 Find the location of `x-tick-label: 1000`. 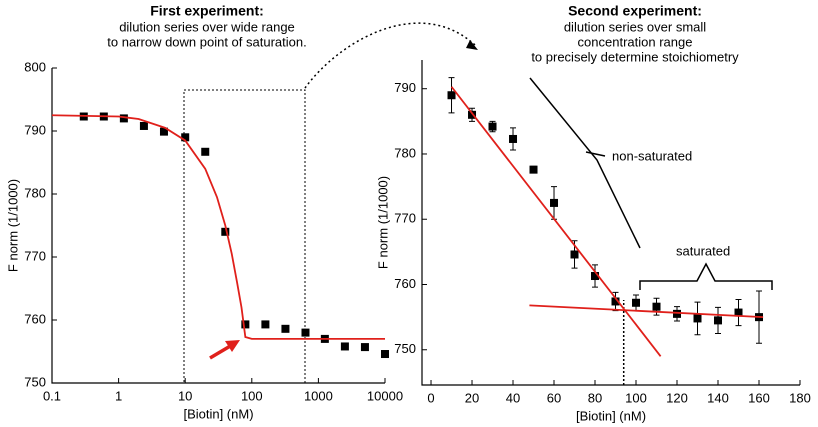

x-tick-label: 1000 is located at coordinates (318, 395).